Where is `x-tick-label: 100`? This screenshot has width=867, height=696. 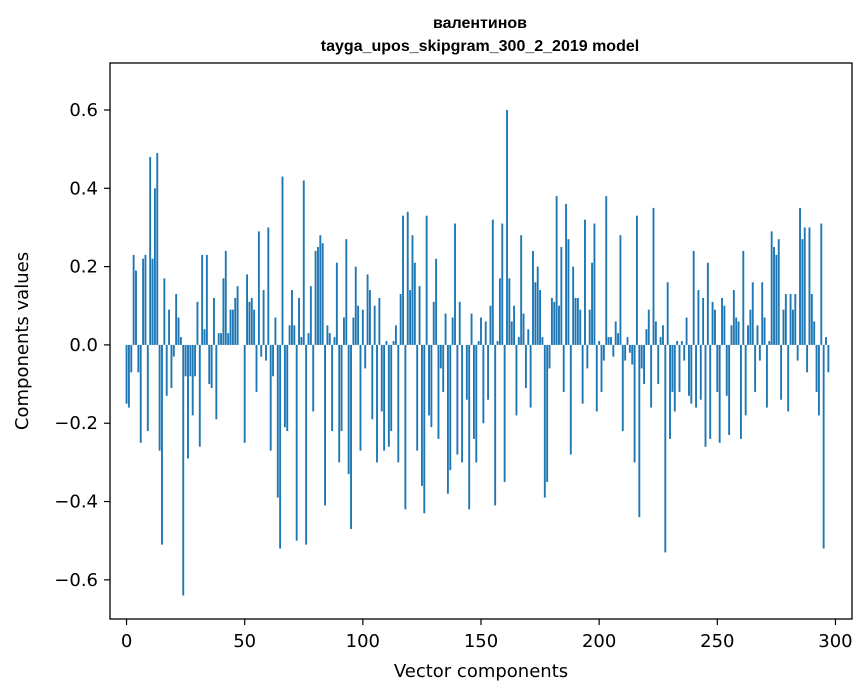
x-tick-label: 100 is located at coordinates (363, 641).